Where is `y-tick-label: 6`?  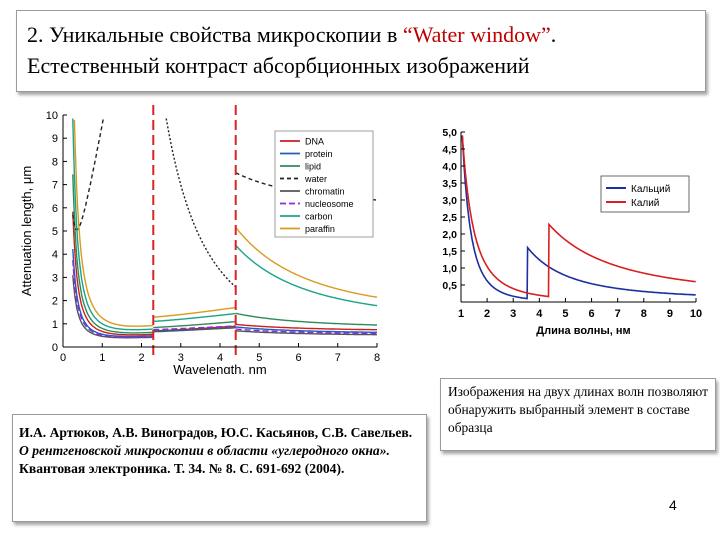 y-tick-label: 6 is located at coordinates (55, 209).